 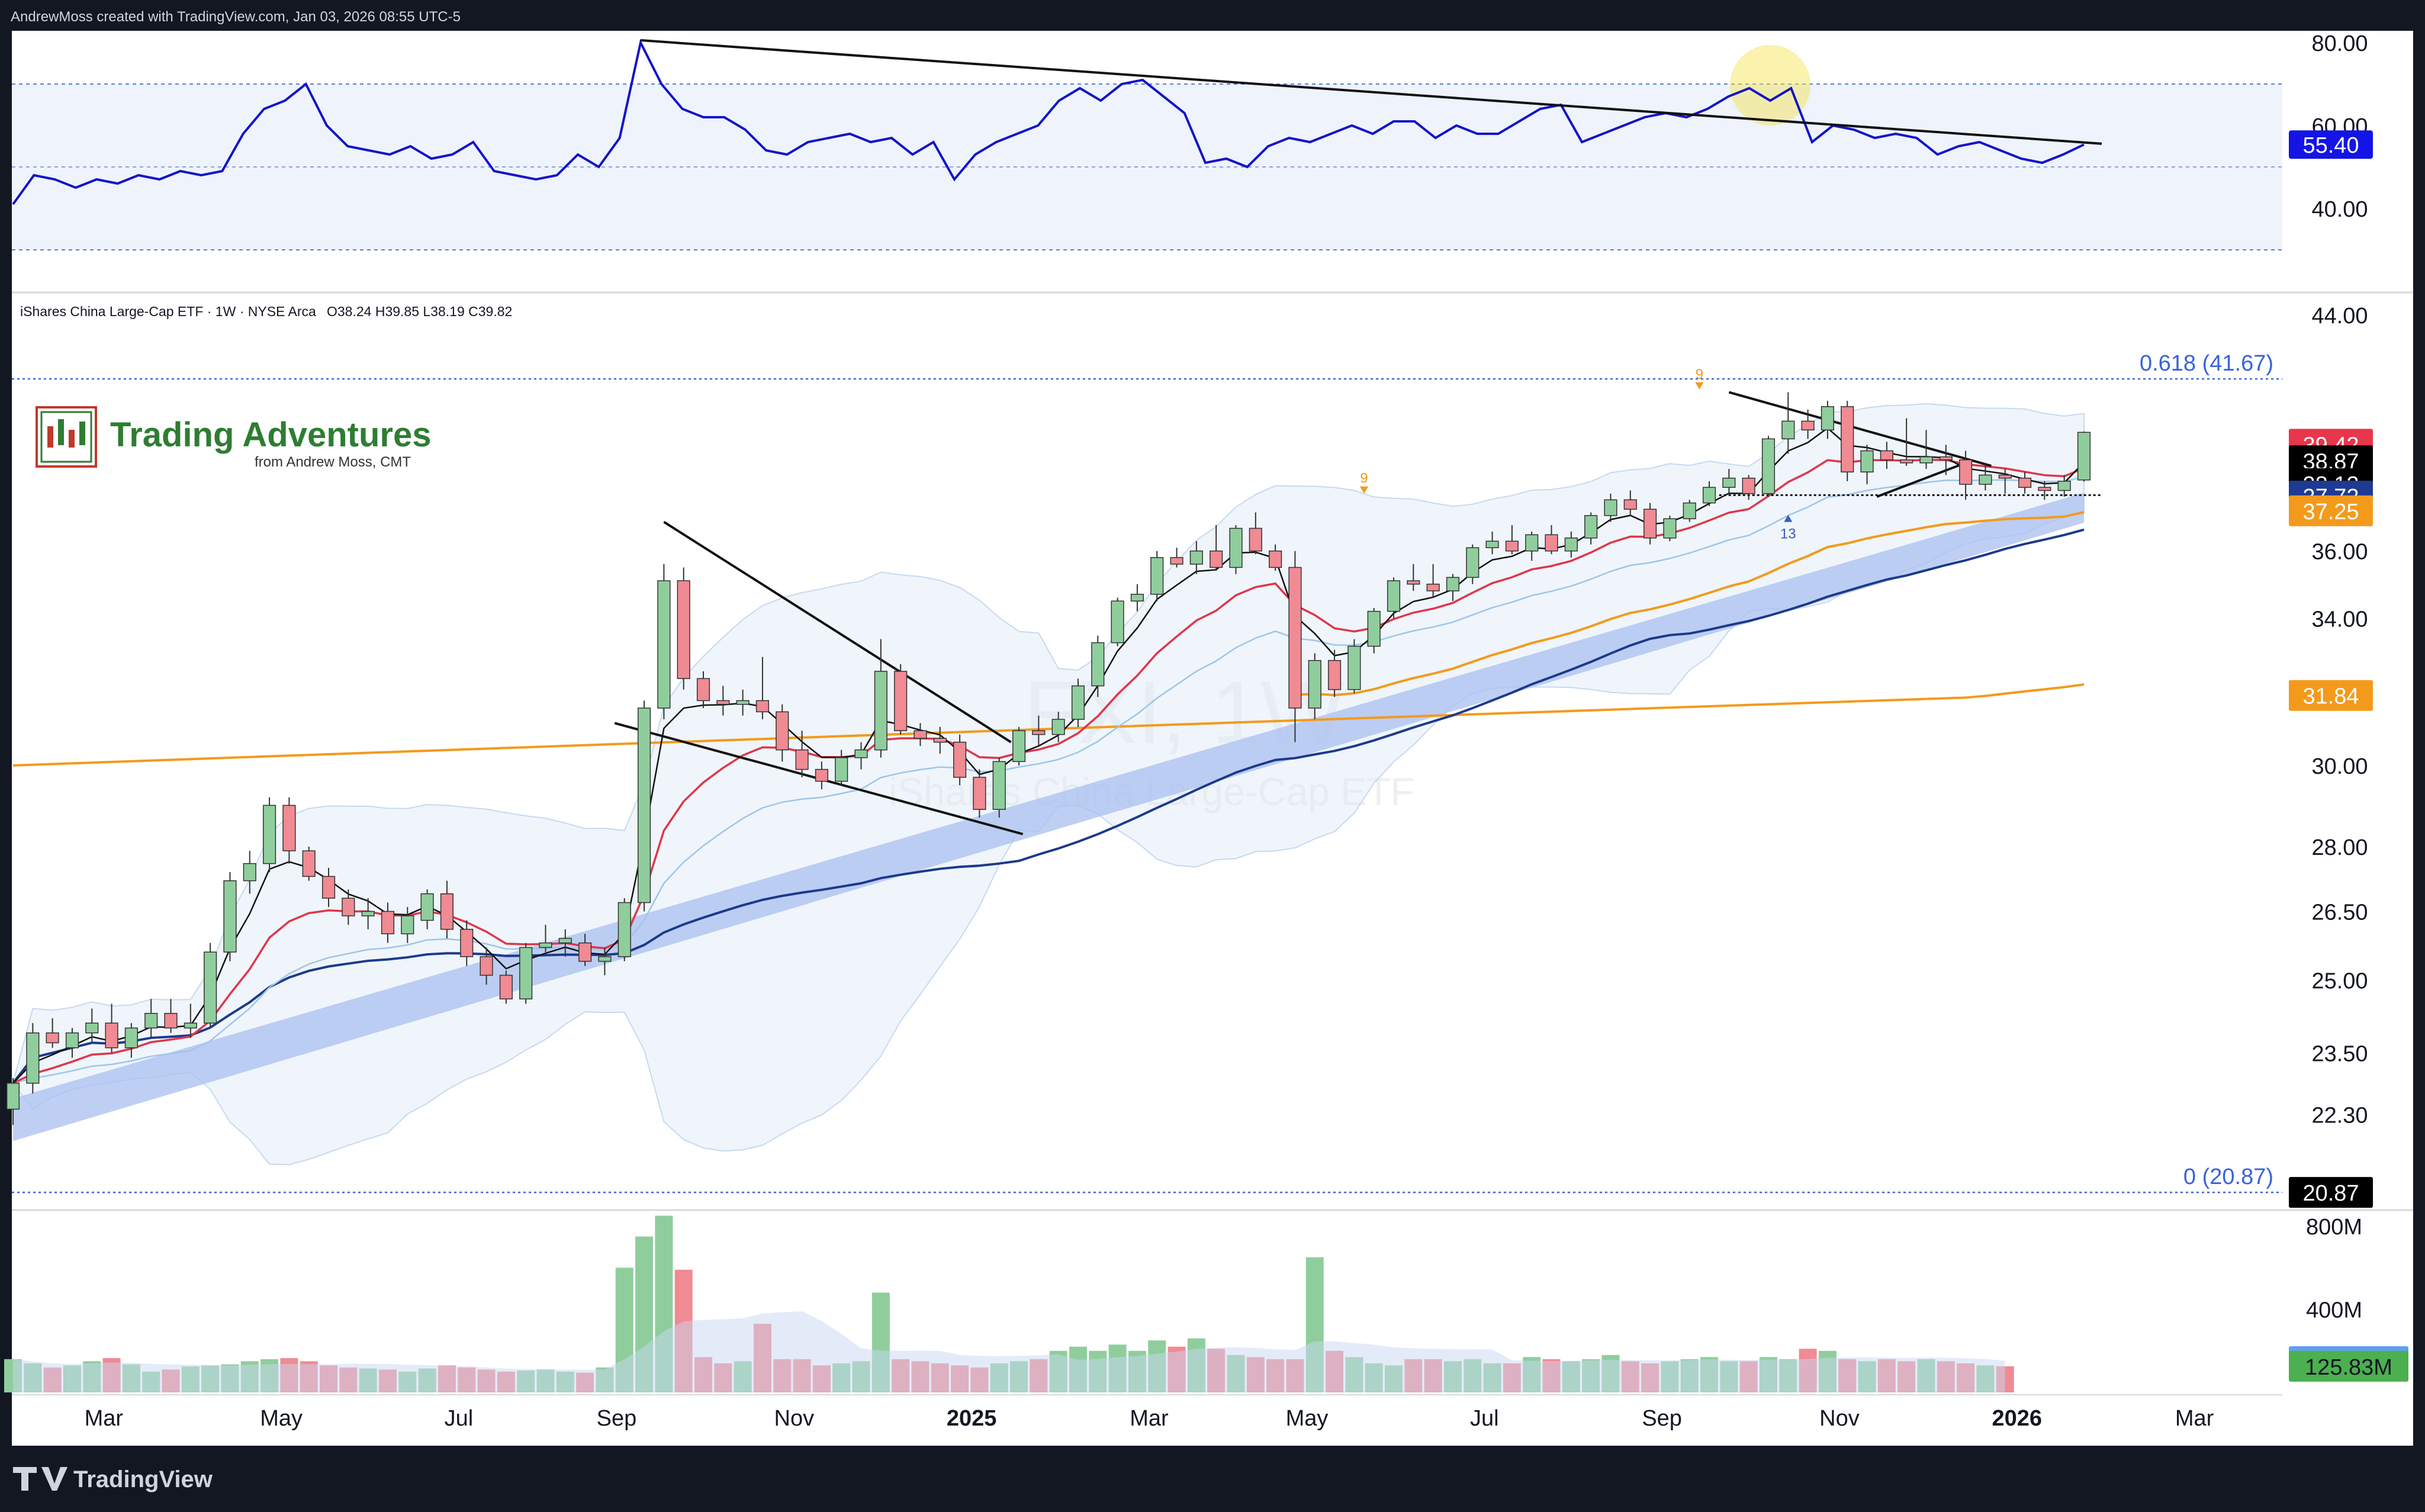 I want to click on volume-panel: 800M 400M 147.91M125.83M, so click(x=1206, y=1303).